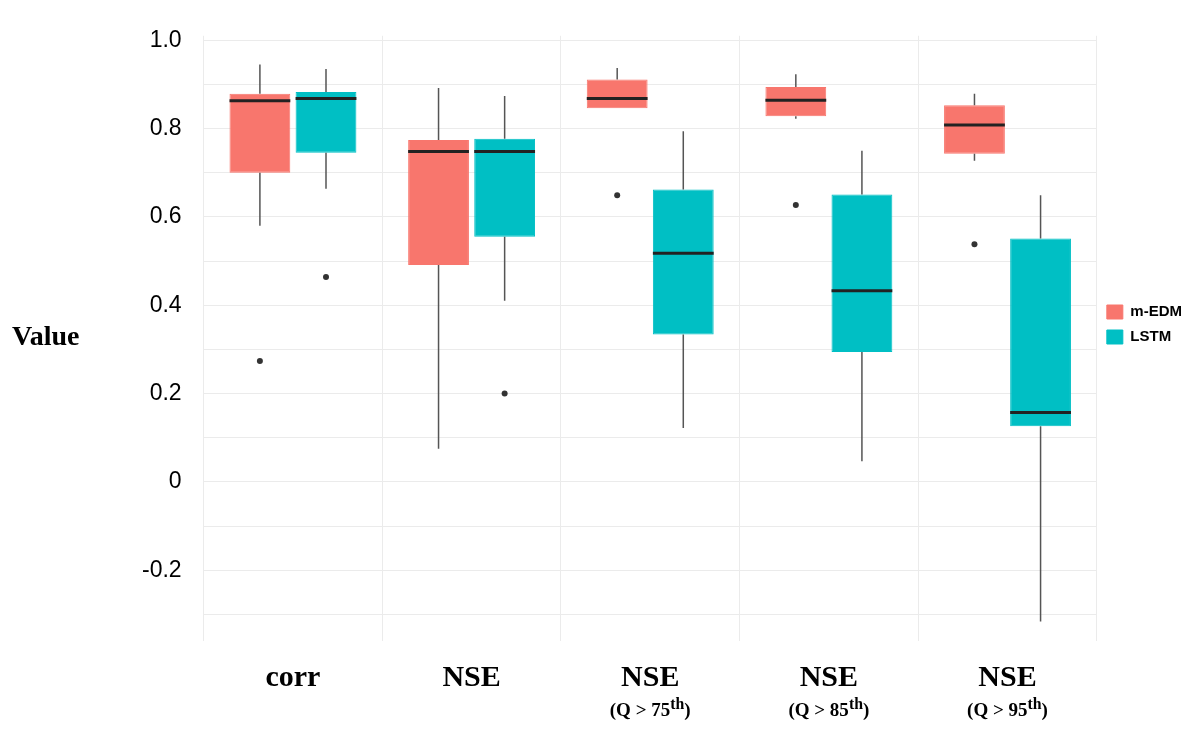  I want to click on x-tick-label: corr, so click(293, 676).